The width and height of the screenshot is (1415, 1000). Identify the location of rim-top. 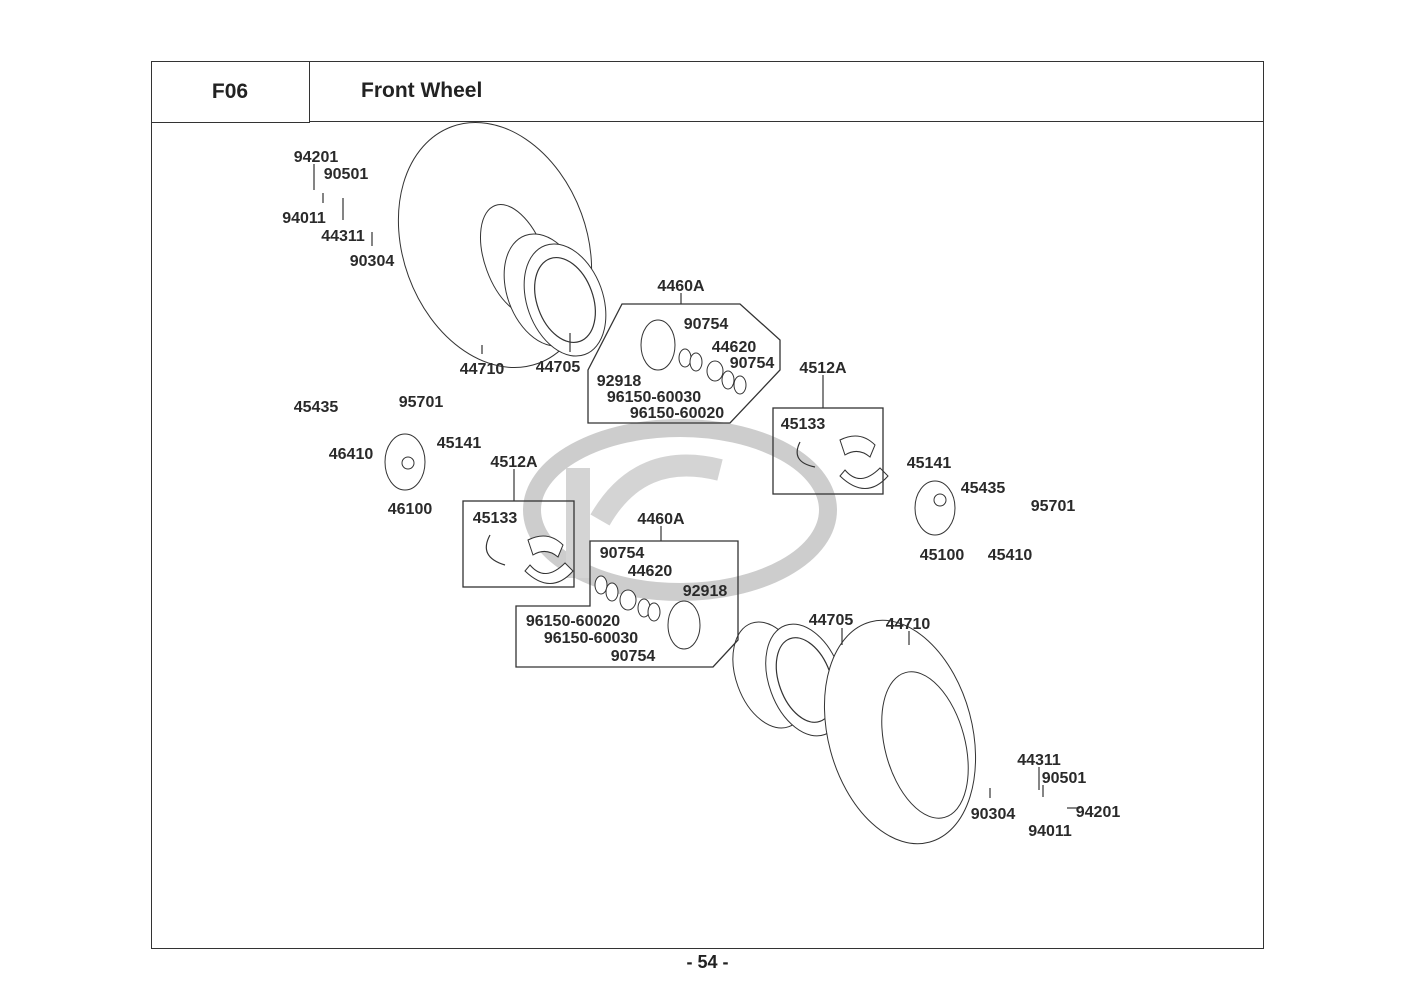
(555, 295).